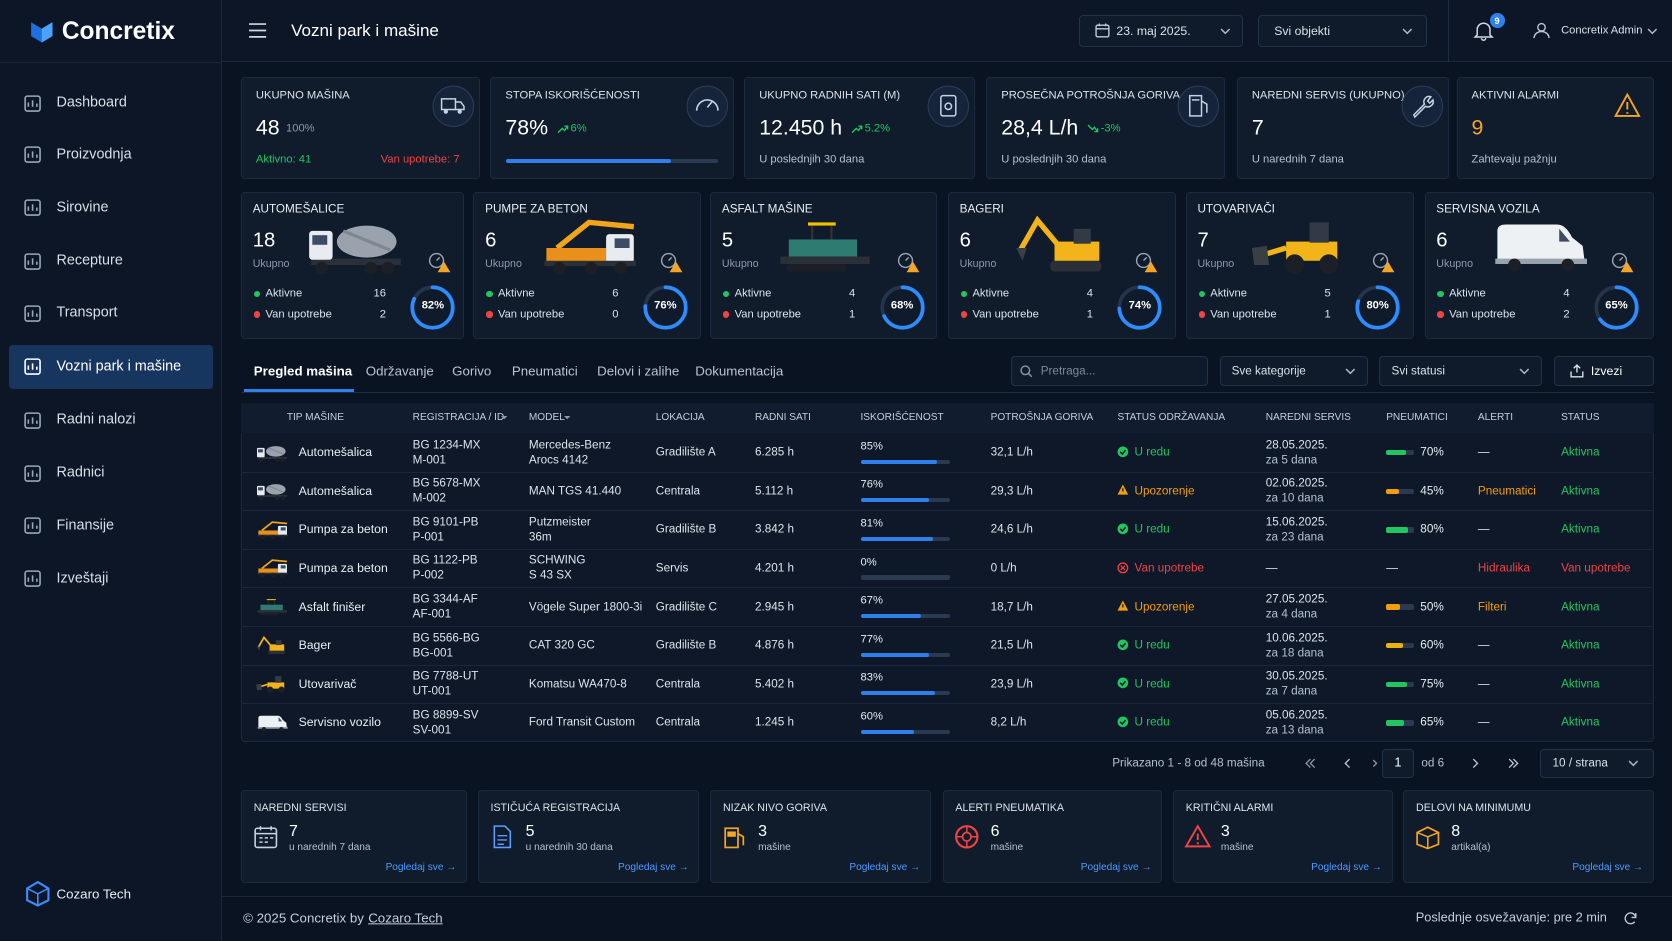 This screenshot has width=1672, height=941. Describe the element at coordinates (453, 106) in the screenshot. I see `kpi-icon` at that location.